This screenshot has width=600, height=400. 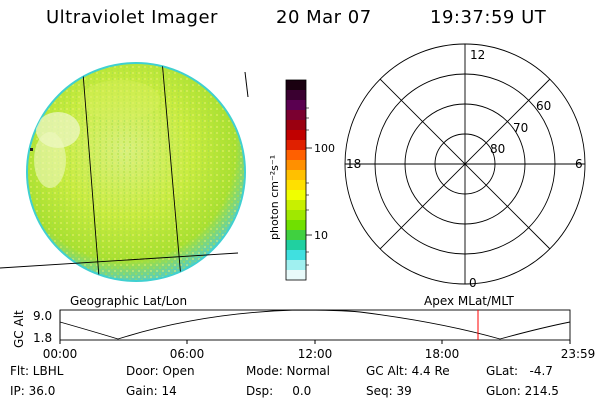 What do you see at coordinates (33, 391) in the screenshot?
I see `ip-label: IP: 36.0` at bounding box center [33, 391].